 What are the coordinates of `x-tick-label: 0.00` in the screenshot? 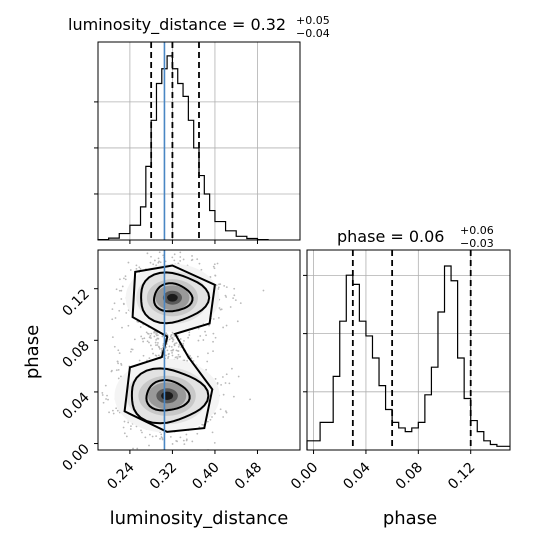 It's located at (304, 476).